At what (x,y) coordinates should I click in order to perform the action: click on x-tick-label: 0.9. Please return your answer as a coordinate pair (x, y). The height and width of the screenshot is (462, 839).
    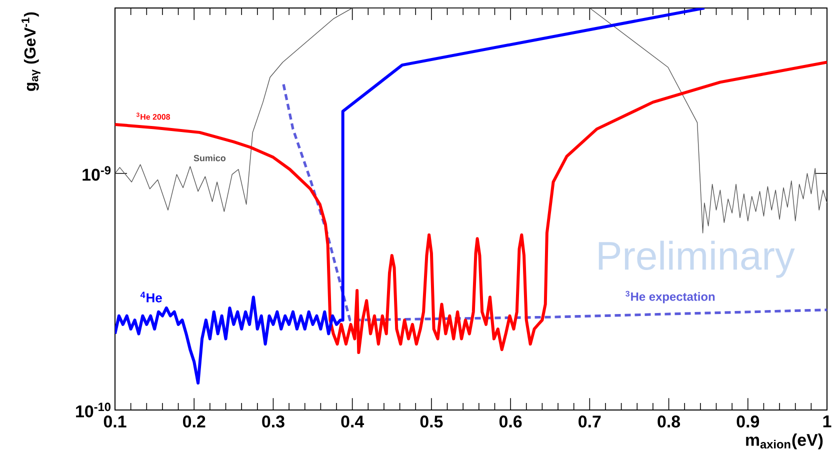
    Looking at the image, I should click on (748, 422).